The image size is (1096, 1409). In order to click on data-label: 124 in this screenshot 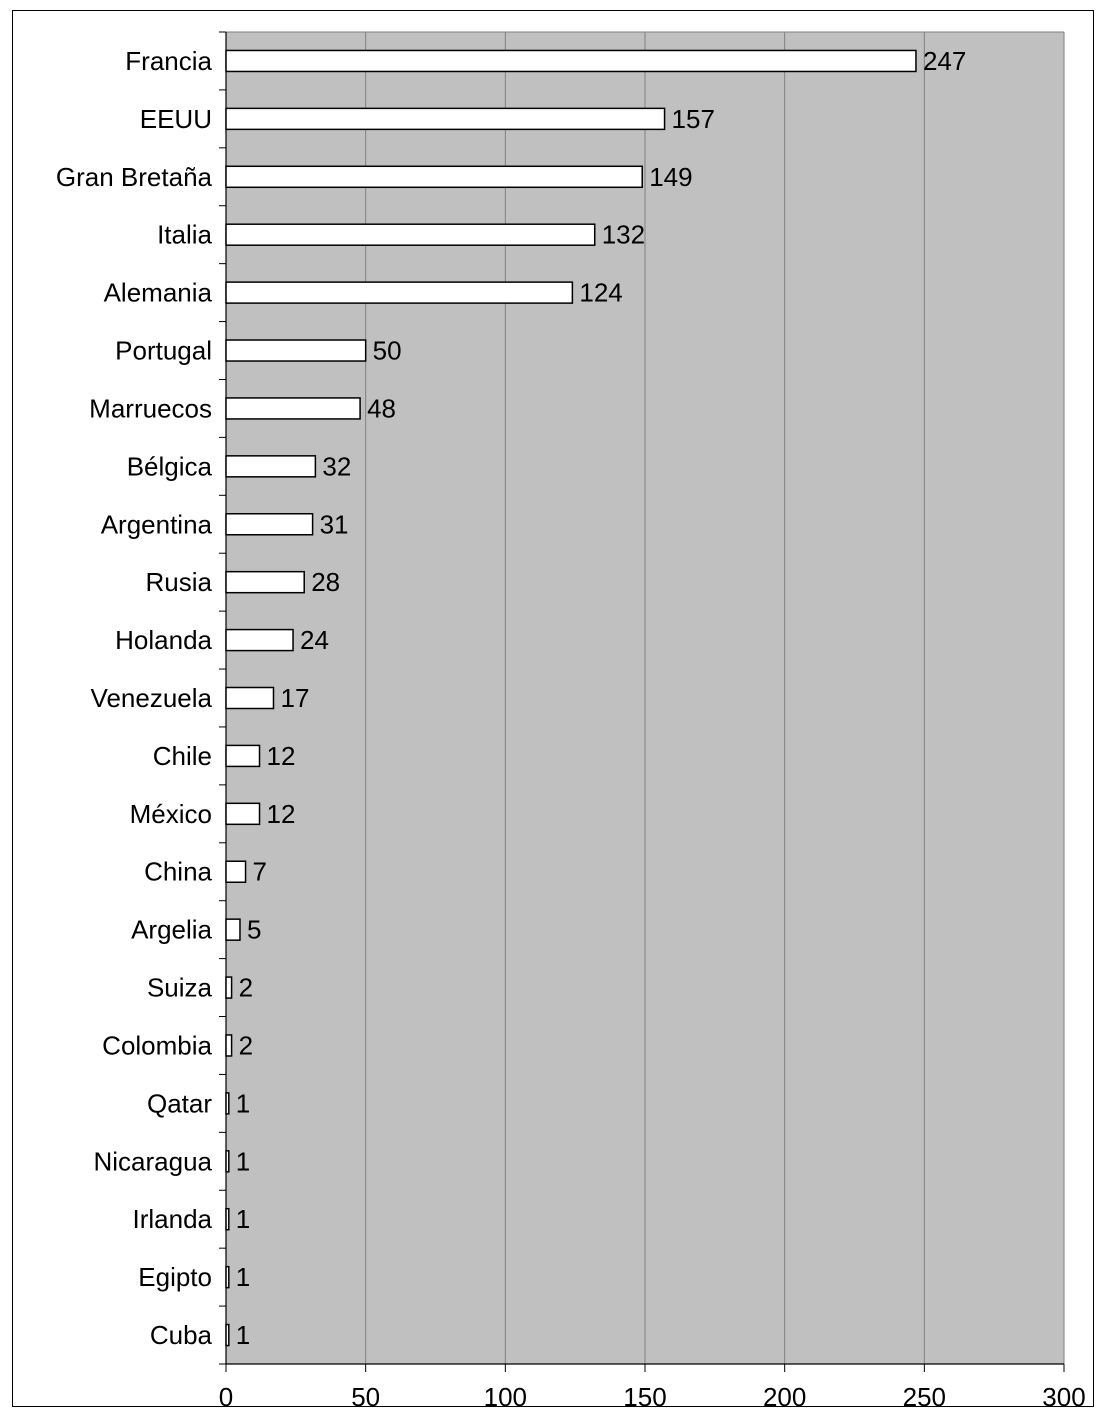, I will do `click(600, 293)`.